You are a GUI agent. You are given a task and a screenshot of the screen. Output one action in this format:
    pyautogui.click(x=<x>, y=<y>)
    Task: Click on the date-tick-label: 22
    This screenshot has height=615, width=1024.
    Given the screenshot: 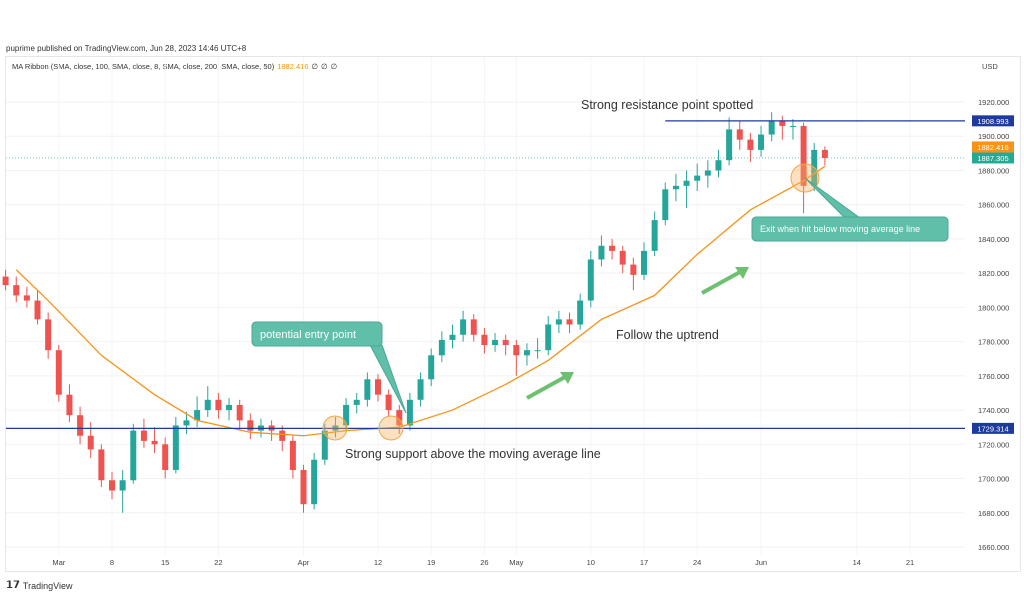 What is the action you would take?
    pyautogui.click(x=218, y=562)
    